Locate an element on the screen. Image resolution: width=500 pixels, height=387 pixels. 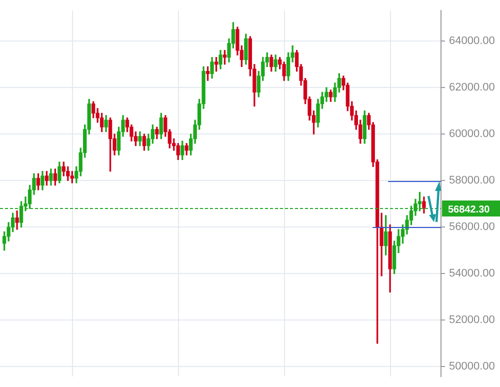
y-tick-label: 50000.00 is located at coordinates (472, 366).